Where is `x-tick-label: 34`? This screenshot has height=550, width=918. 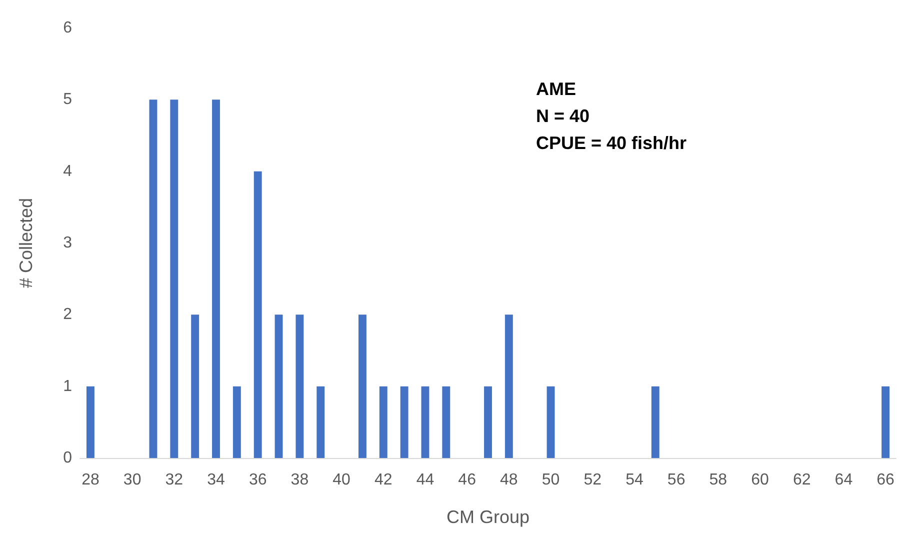 x-tick-label: 34 is located at coordinates (216, 480).